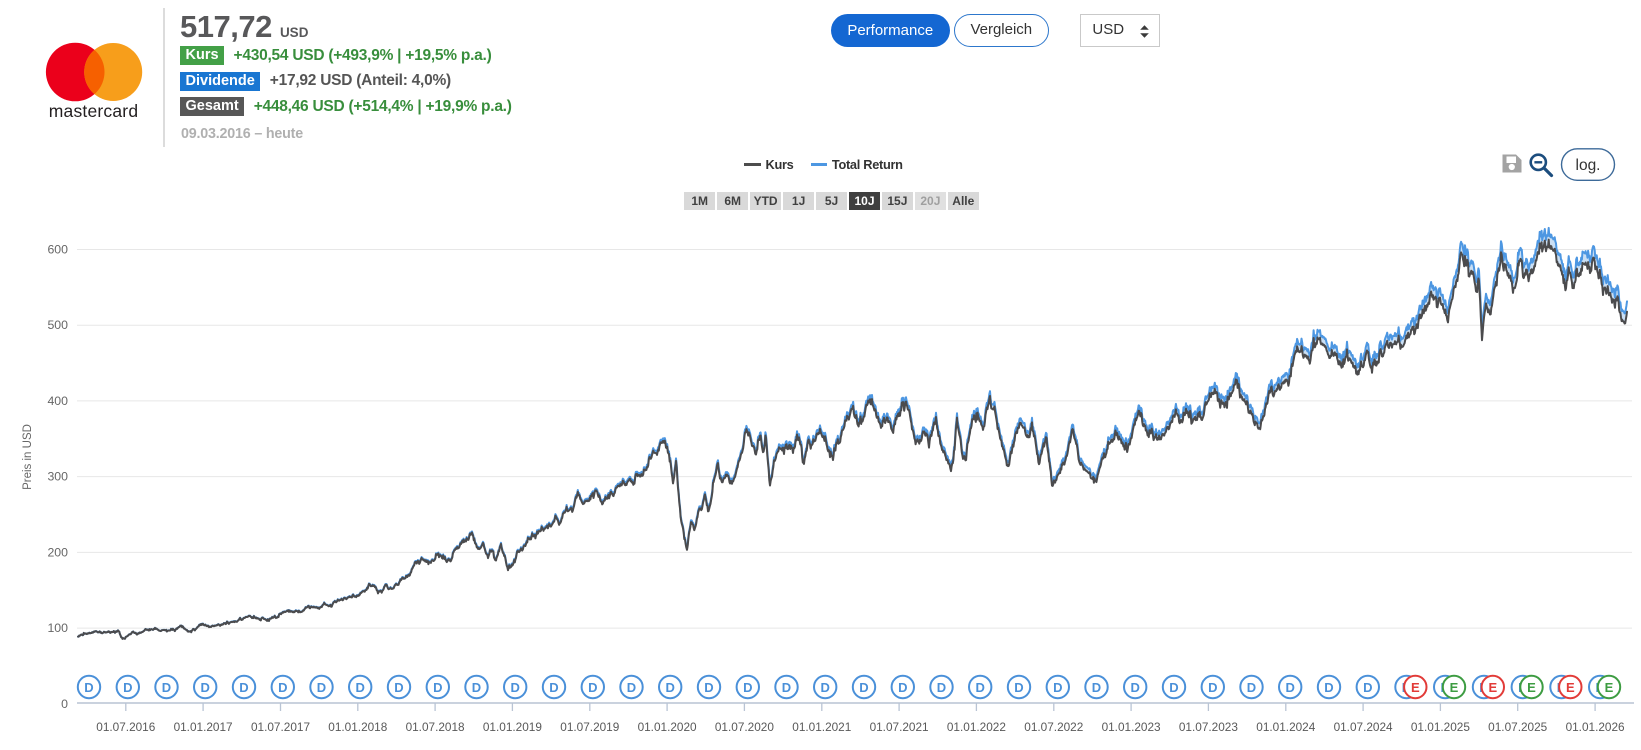  I want to click on svg-text: 100, so click(57, 628).